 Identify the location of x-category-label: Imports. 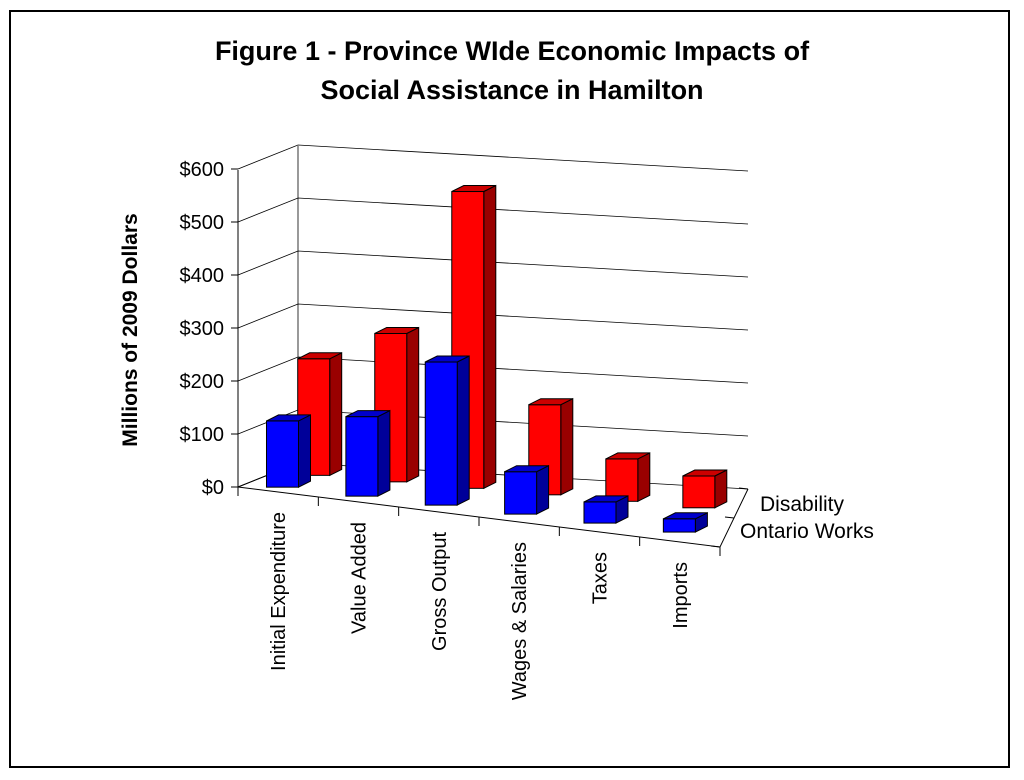
(681, 595).